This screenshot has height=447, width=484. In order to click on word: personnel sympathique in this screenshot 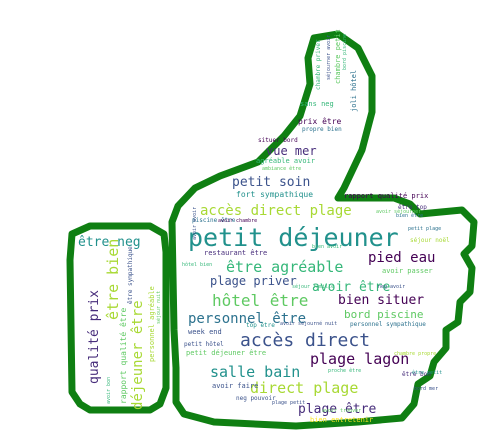, I will do `click(388, 324)`.